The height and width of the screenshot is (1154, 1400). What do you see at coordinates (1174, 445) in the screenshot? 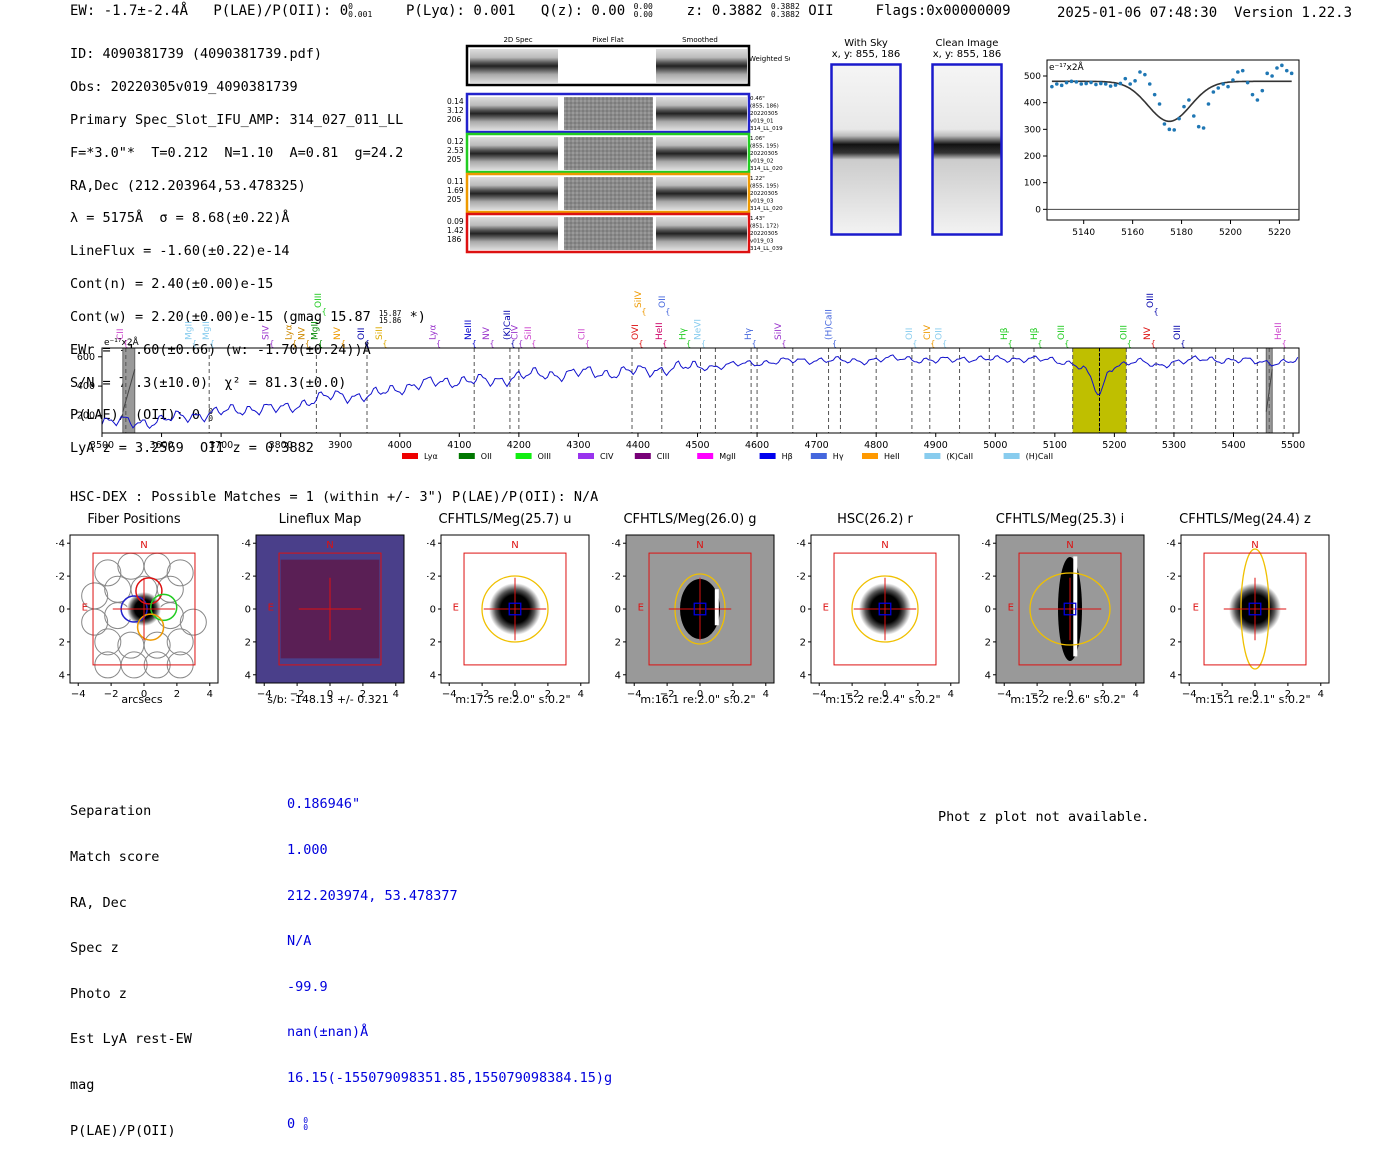
I see `spec-xtick-label: 5300` at bounding box center [1174, 445].